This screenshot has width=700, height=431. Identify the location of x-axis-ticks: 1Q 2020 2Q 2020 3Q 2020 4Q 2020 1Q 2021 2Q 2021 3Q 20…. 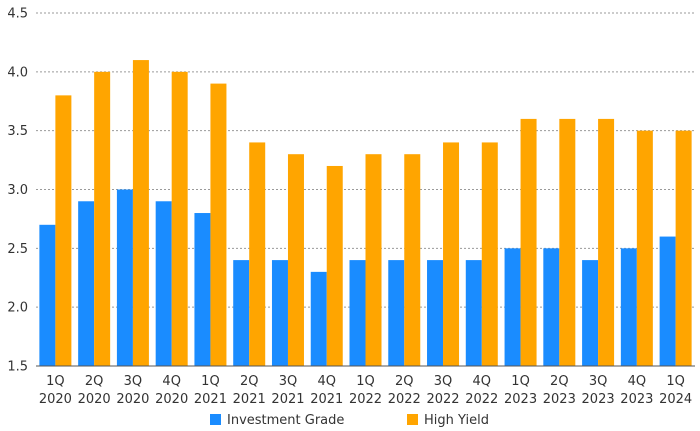
(365, 390).